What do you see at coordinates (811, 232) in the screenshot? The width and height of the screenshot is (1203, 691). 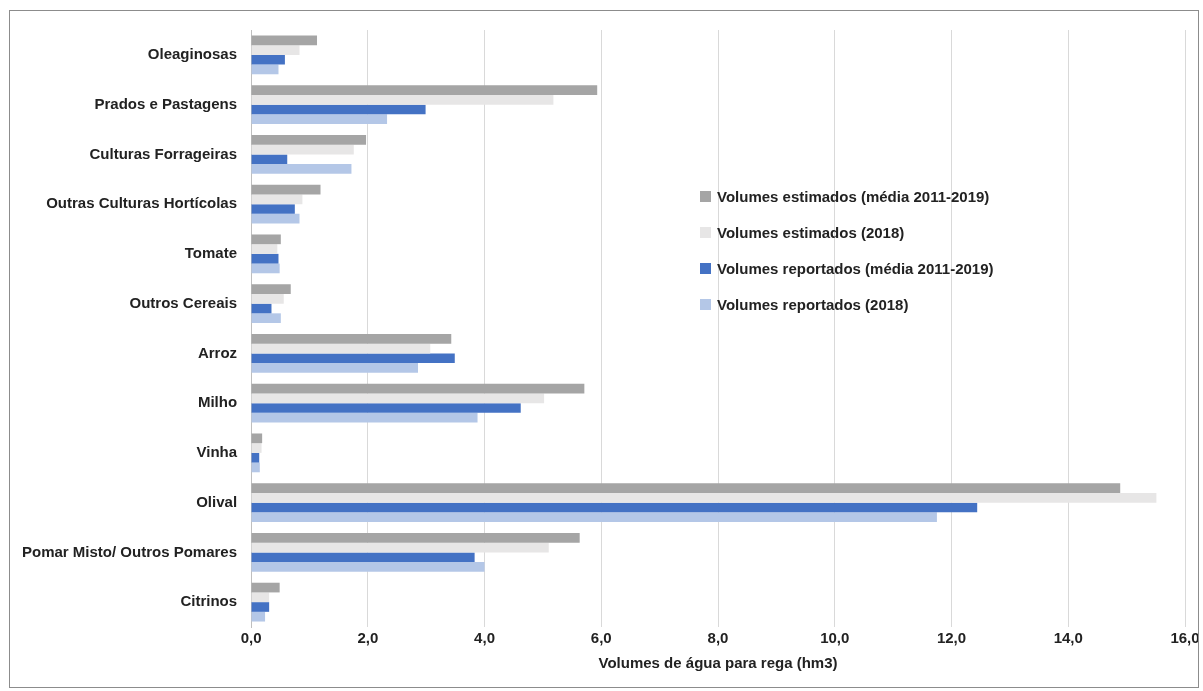 I see `legend-label: Volumes estimados (2018)` at bounding box center [811, 232].